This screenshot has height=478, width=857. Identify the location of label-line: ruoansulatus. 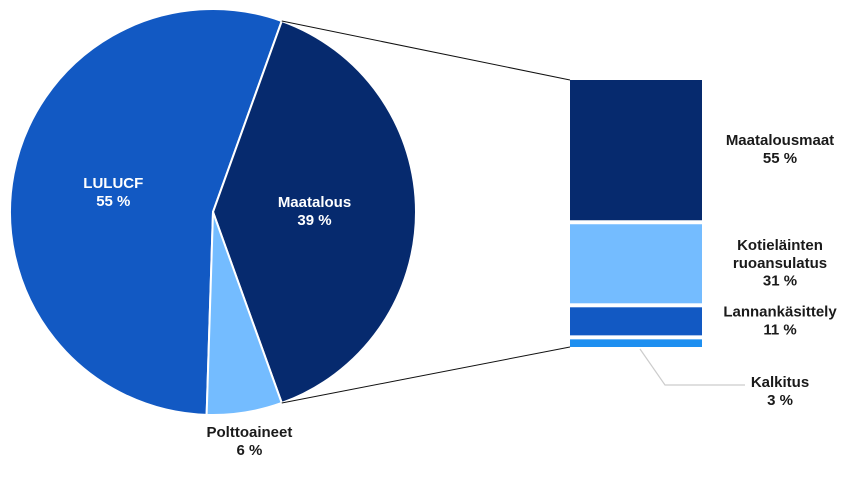
(780, 263).